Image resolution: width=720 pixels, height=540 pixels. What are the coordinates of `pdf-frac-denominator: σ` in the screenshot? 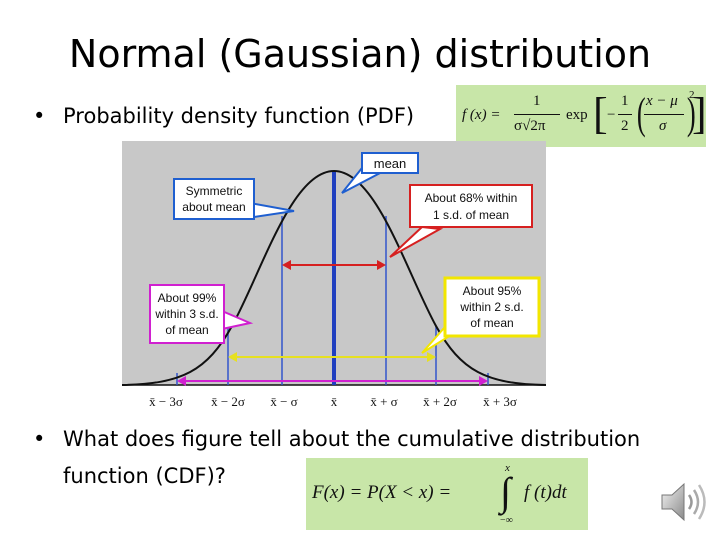 It's located at (663, 126).